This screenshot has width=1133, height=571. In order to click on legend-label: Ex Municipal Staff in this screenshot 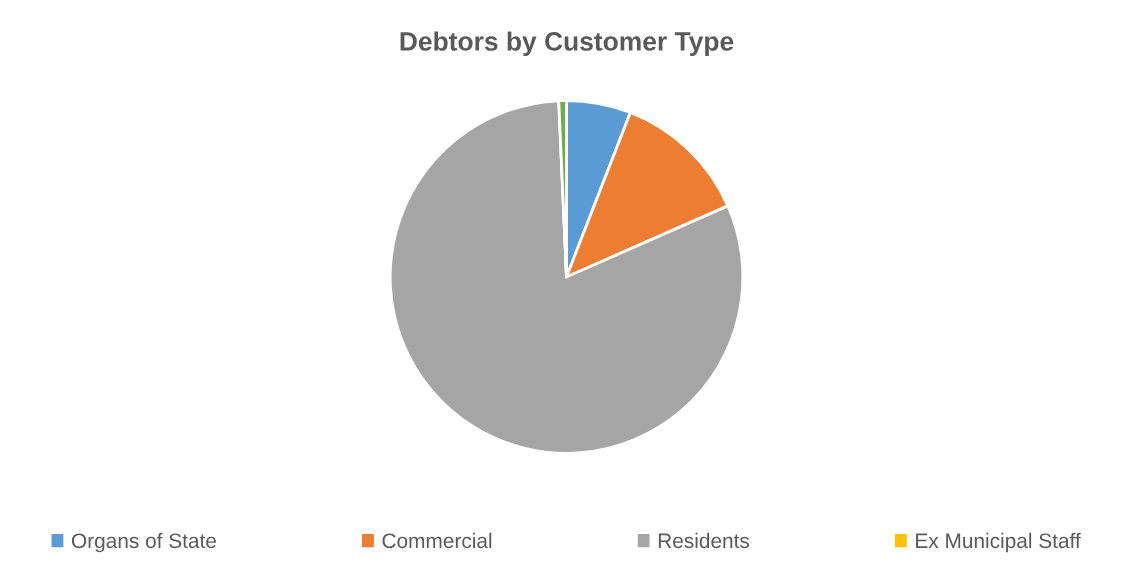, I will do `click(998, 542)`.